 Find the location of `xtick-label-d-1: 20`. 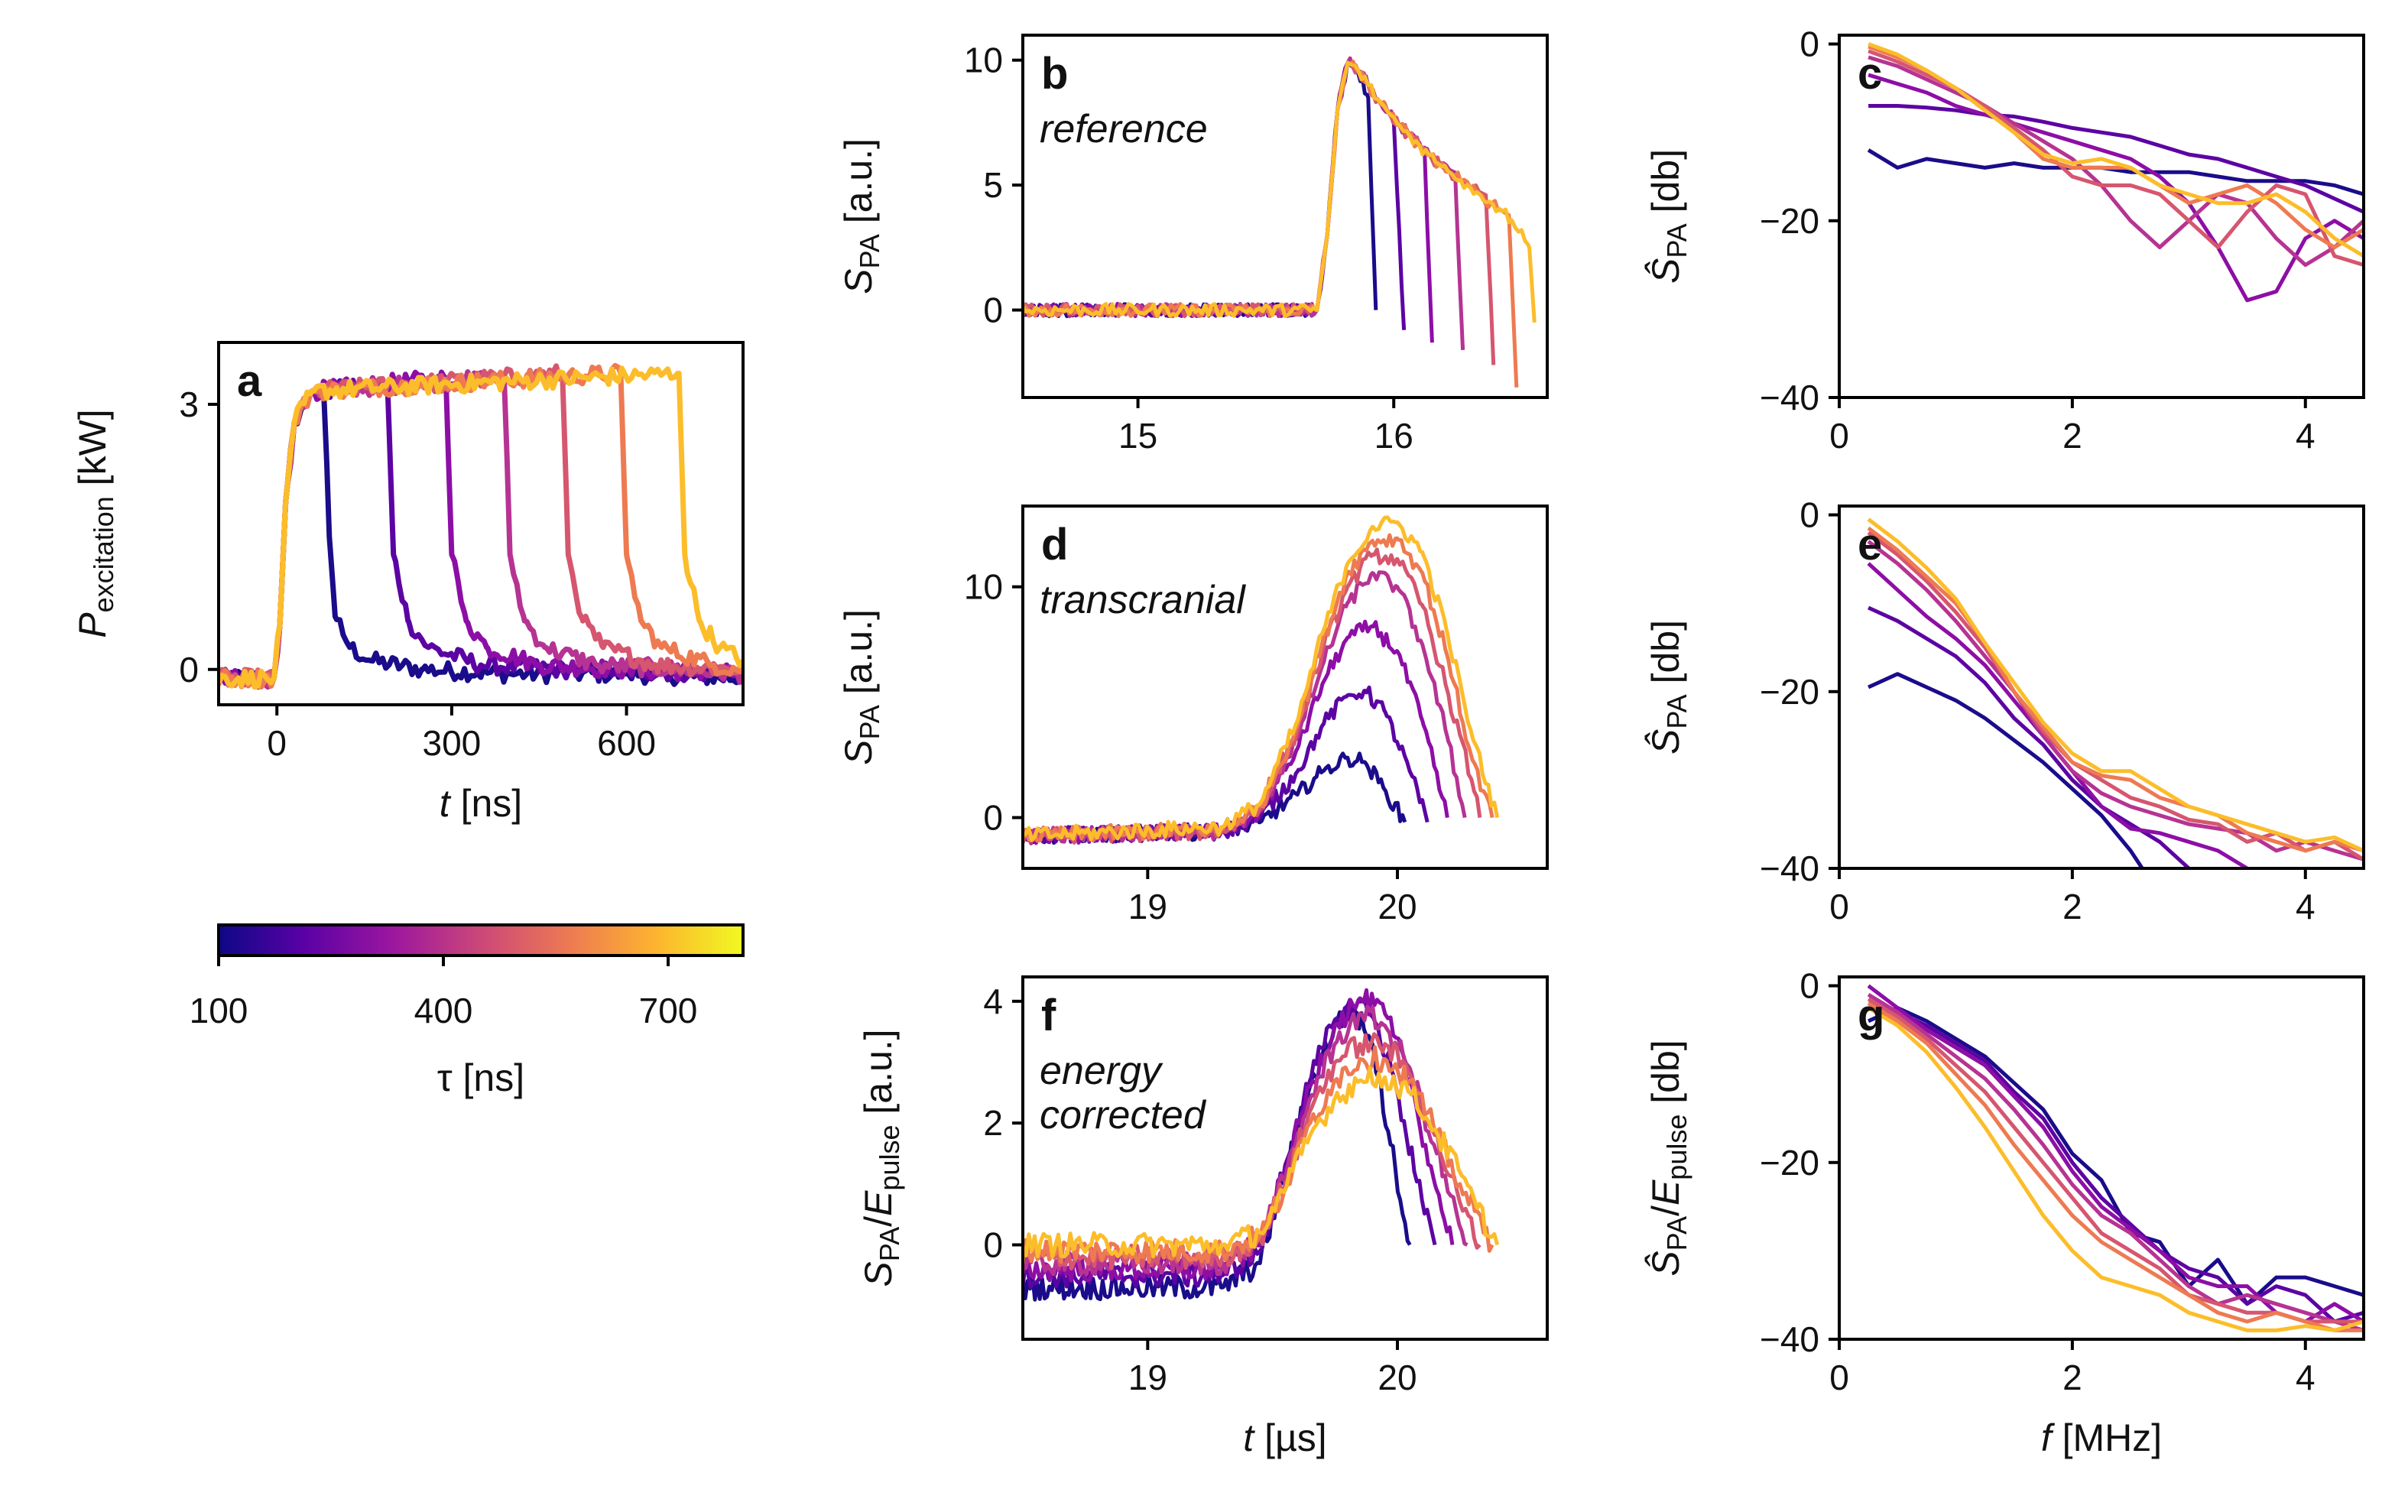

xtick-label-d-1: 20 is located at coordinates (1398, 906).